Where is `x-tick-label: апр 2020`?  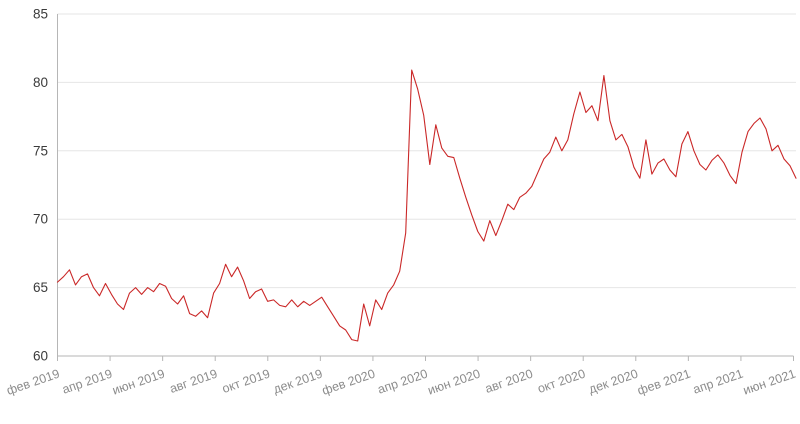
x-tick-label: апр 2020 is located at coordinates (403, 382).